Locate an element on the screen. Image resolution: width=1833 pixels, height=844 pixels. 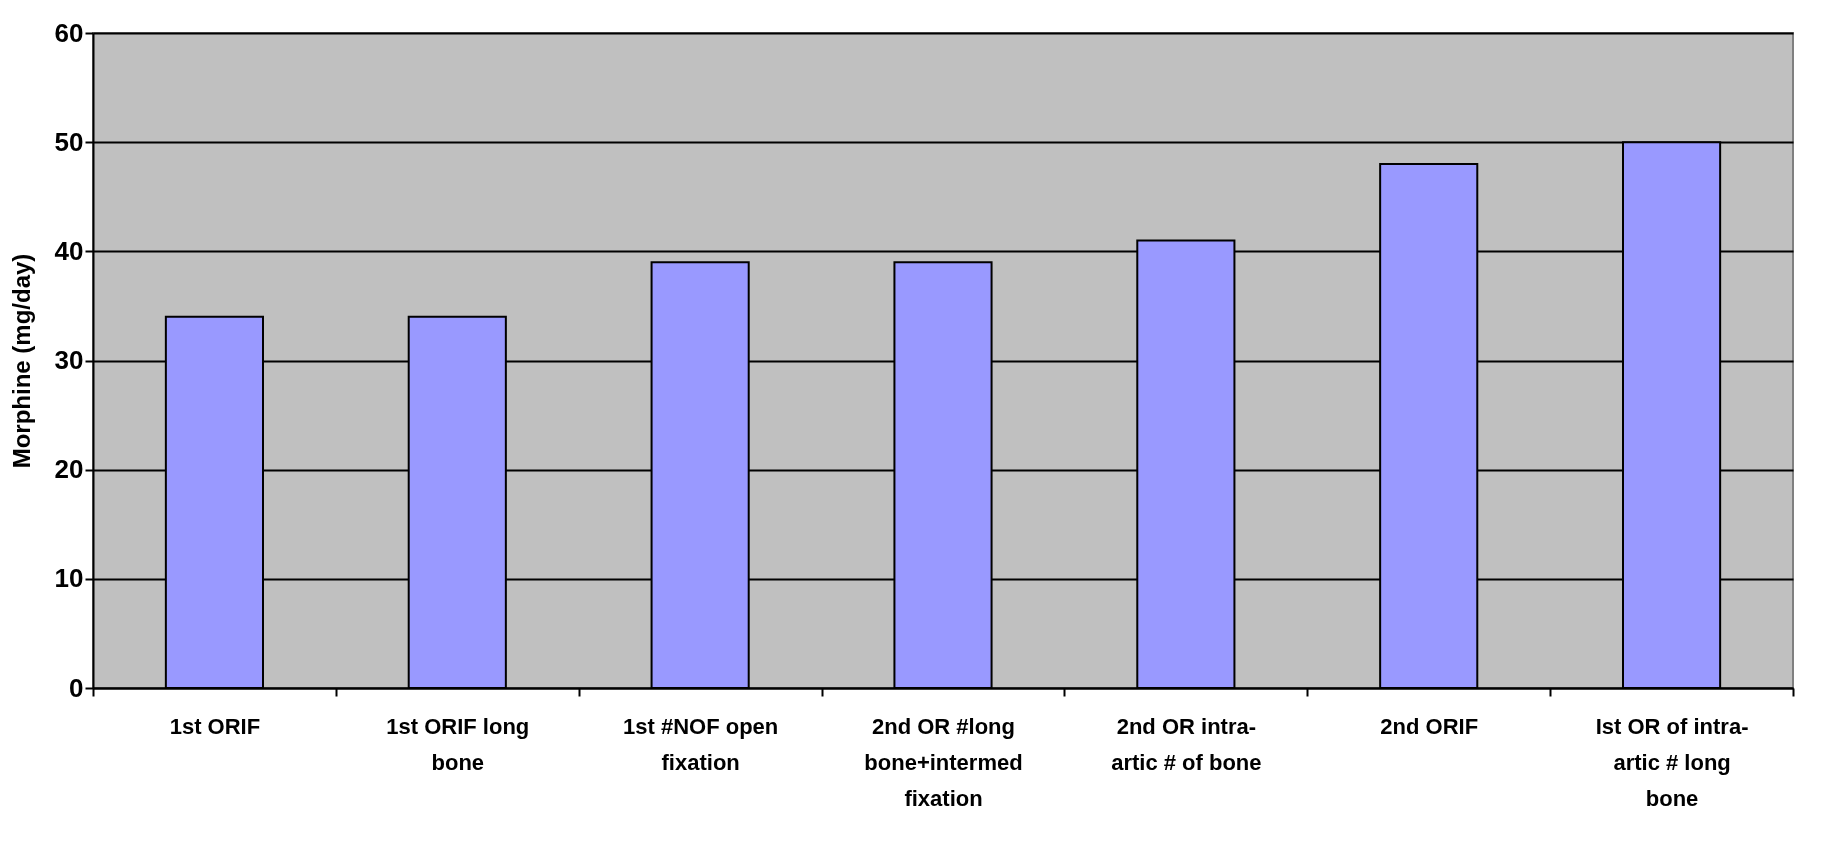
y-tick-label: 20 is located at coordinates (69, 469).